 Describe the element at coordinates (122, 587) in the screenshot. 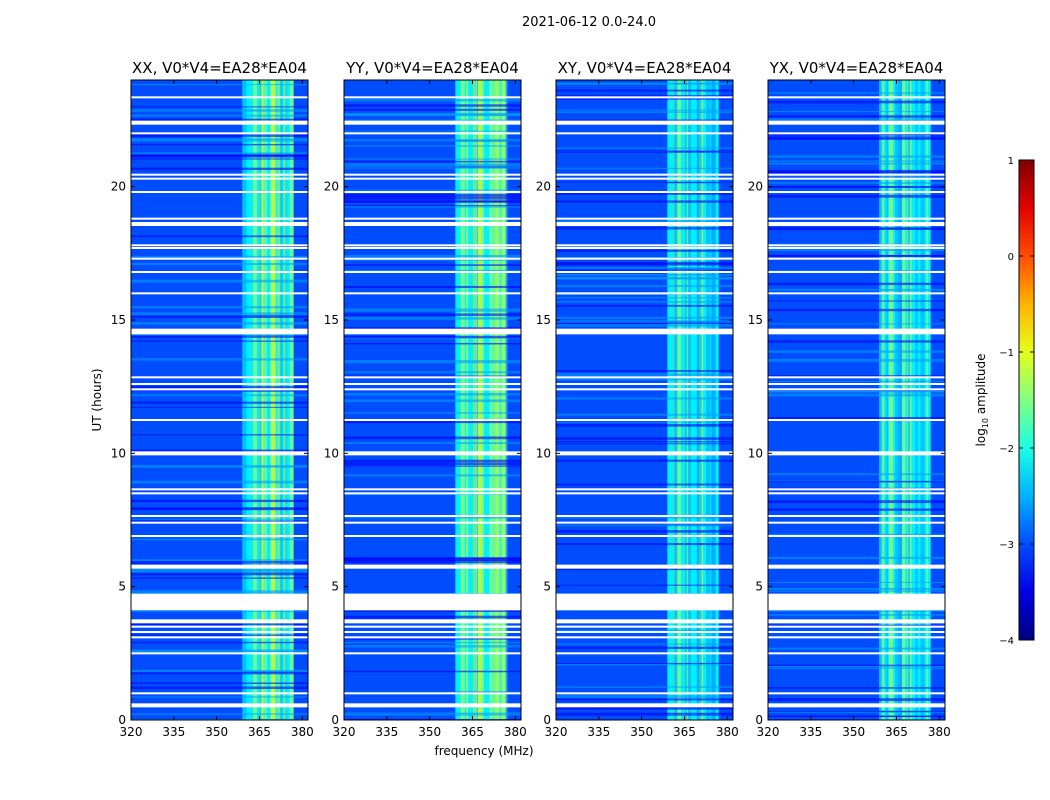

I see `y-tick-label: 5` at that location.